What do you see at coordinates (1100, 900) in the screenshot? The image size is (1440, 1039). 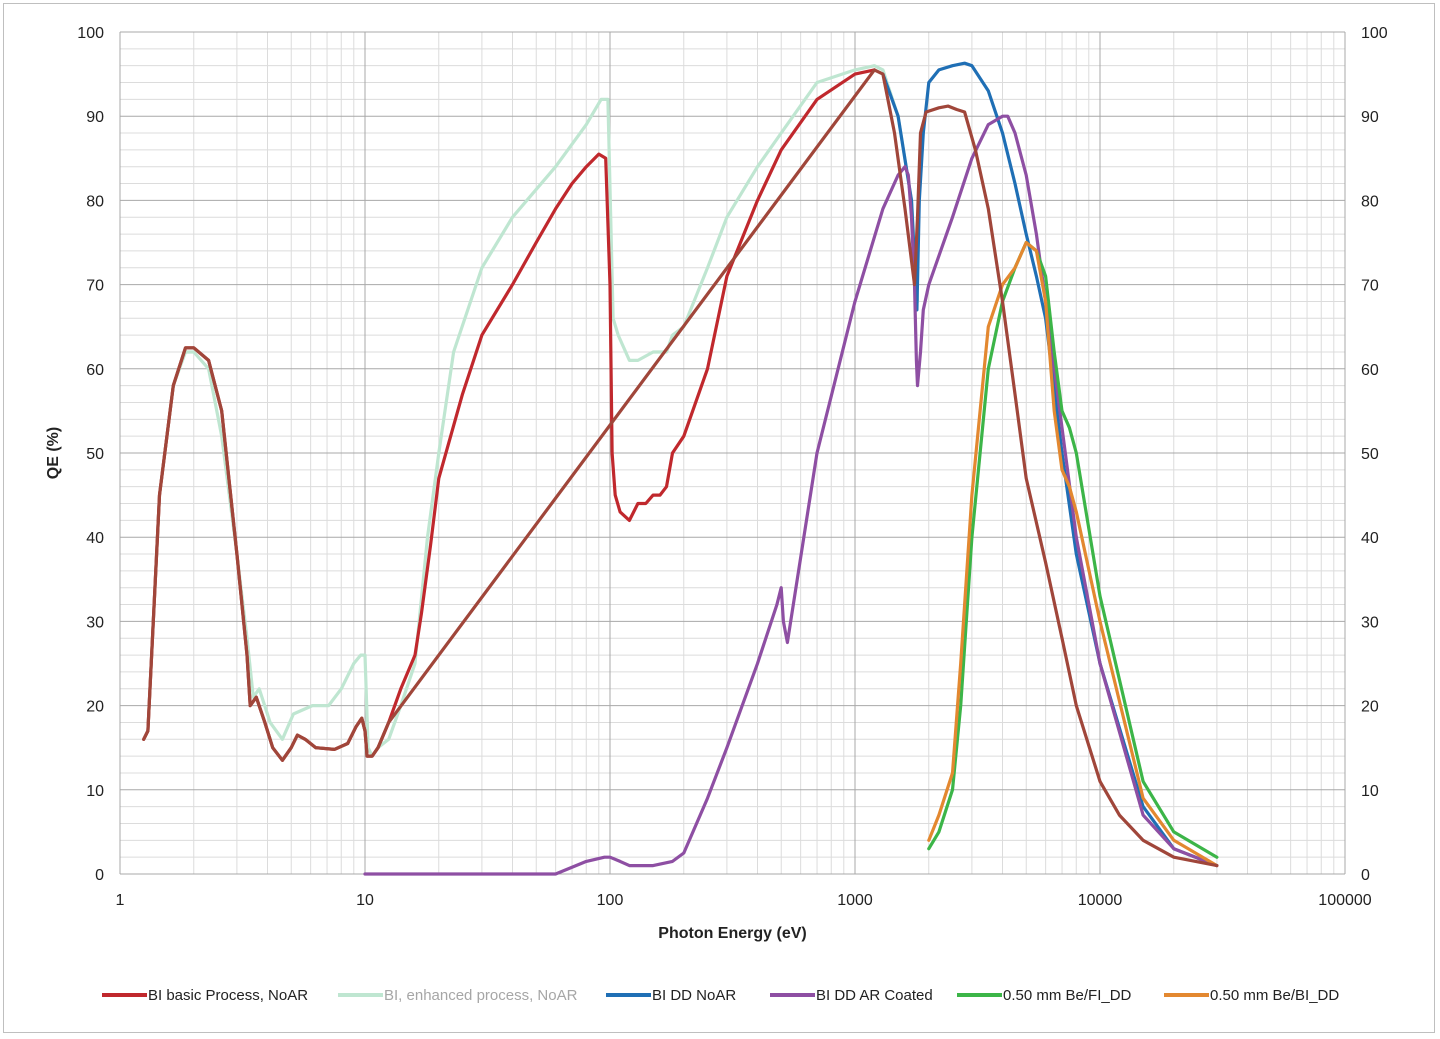 I see `x-tick-label: 10000` at bounding box center [1100, 900].